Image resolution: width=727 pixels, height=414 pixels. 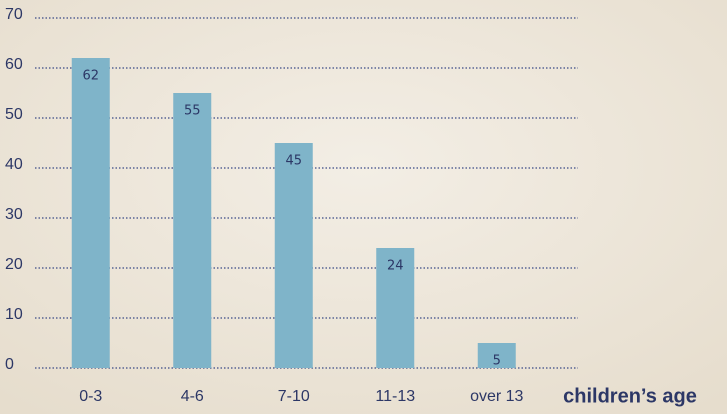 I want to click on x-tick-label: 4-6, so click(x=192, y=396).